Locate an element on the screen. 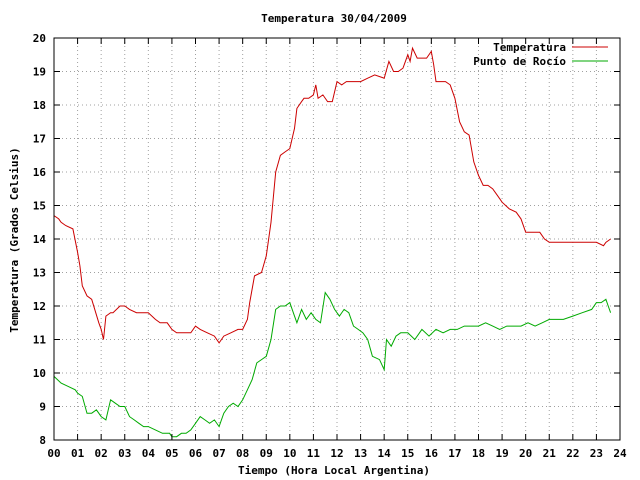 This screenshot has height=480, width=640. y-axis-label: Temperatura (Grados Celsius) is located at coordinates (14, 239).